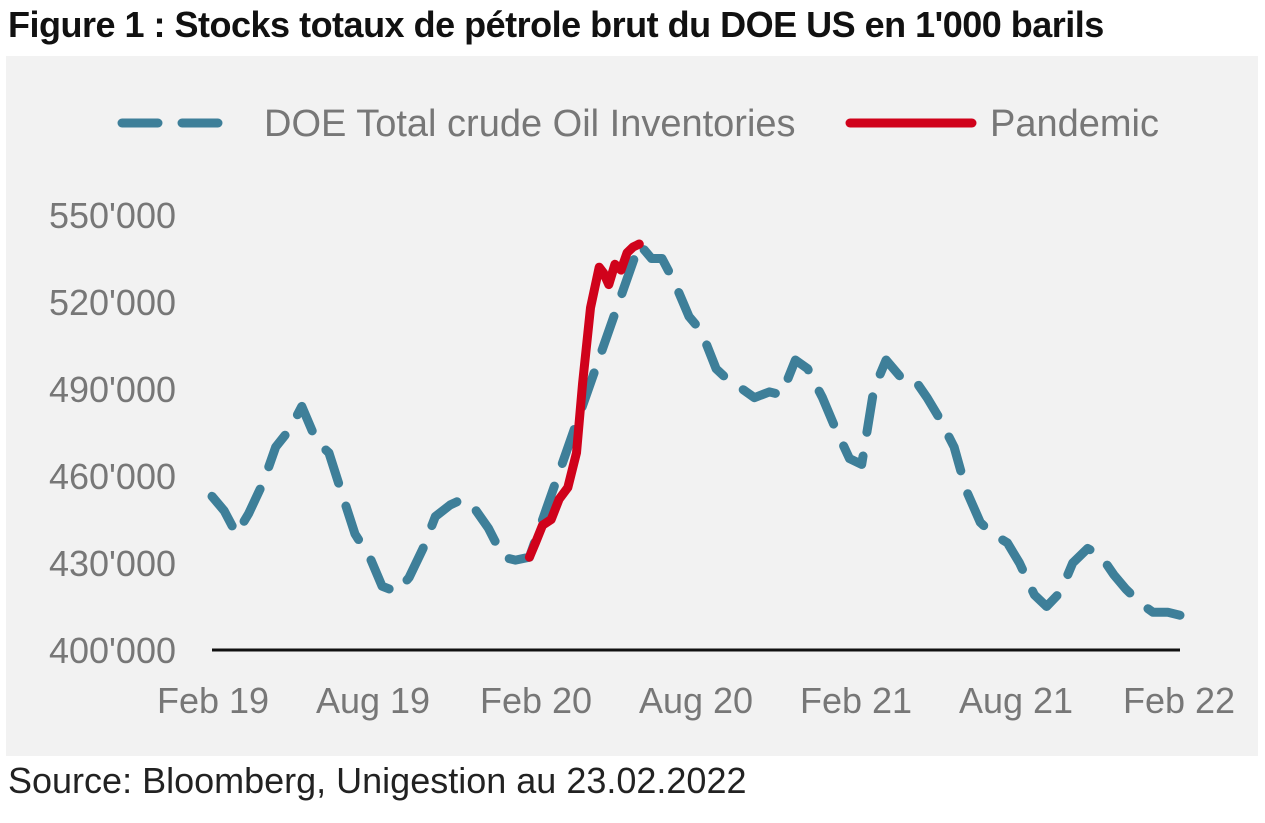 This screenshot has height=823, width=1265. What do you see at coordinates (112, 389) in the screenshot?
I see `y-tick-label: 490'000` at bounding box center [112, 389].